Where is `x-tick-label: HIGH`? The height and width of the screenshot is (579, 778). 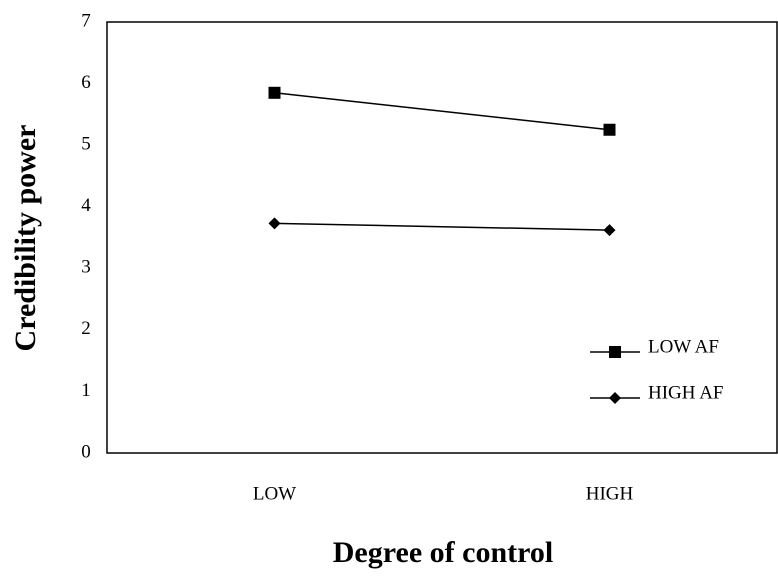 x-tick-label: HIGH is located at coordinates (610, 493).